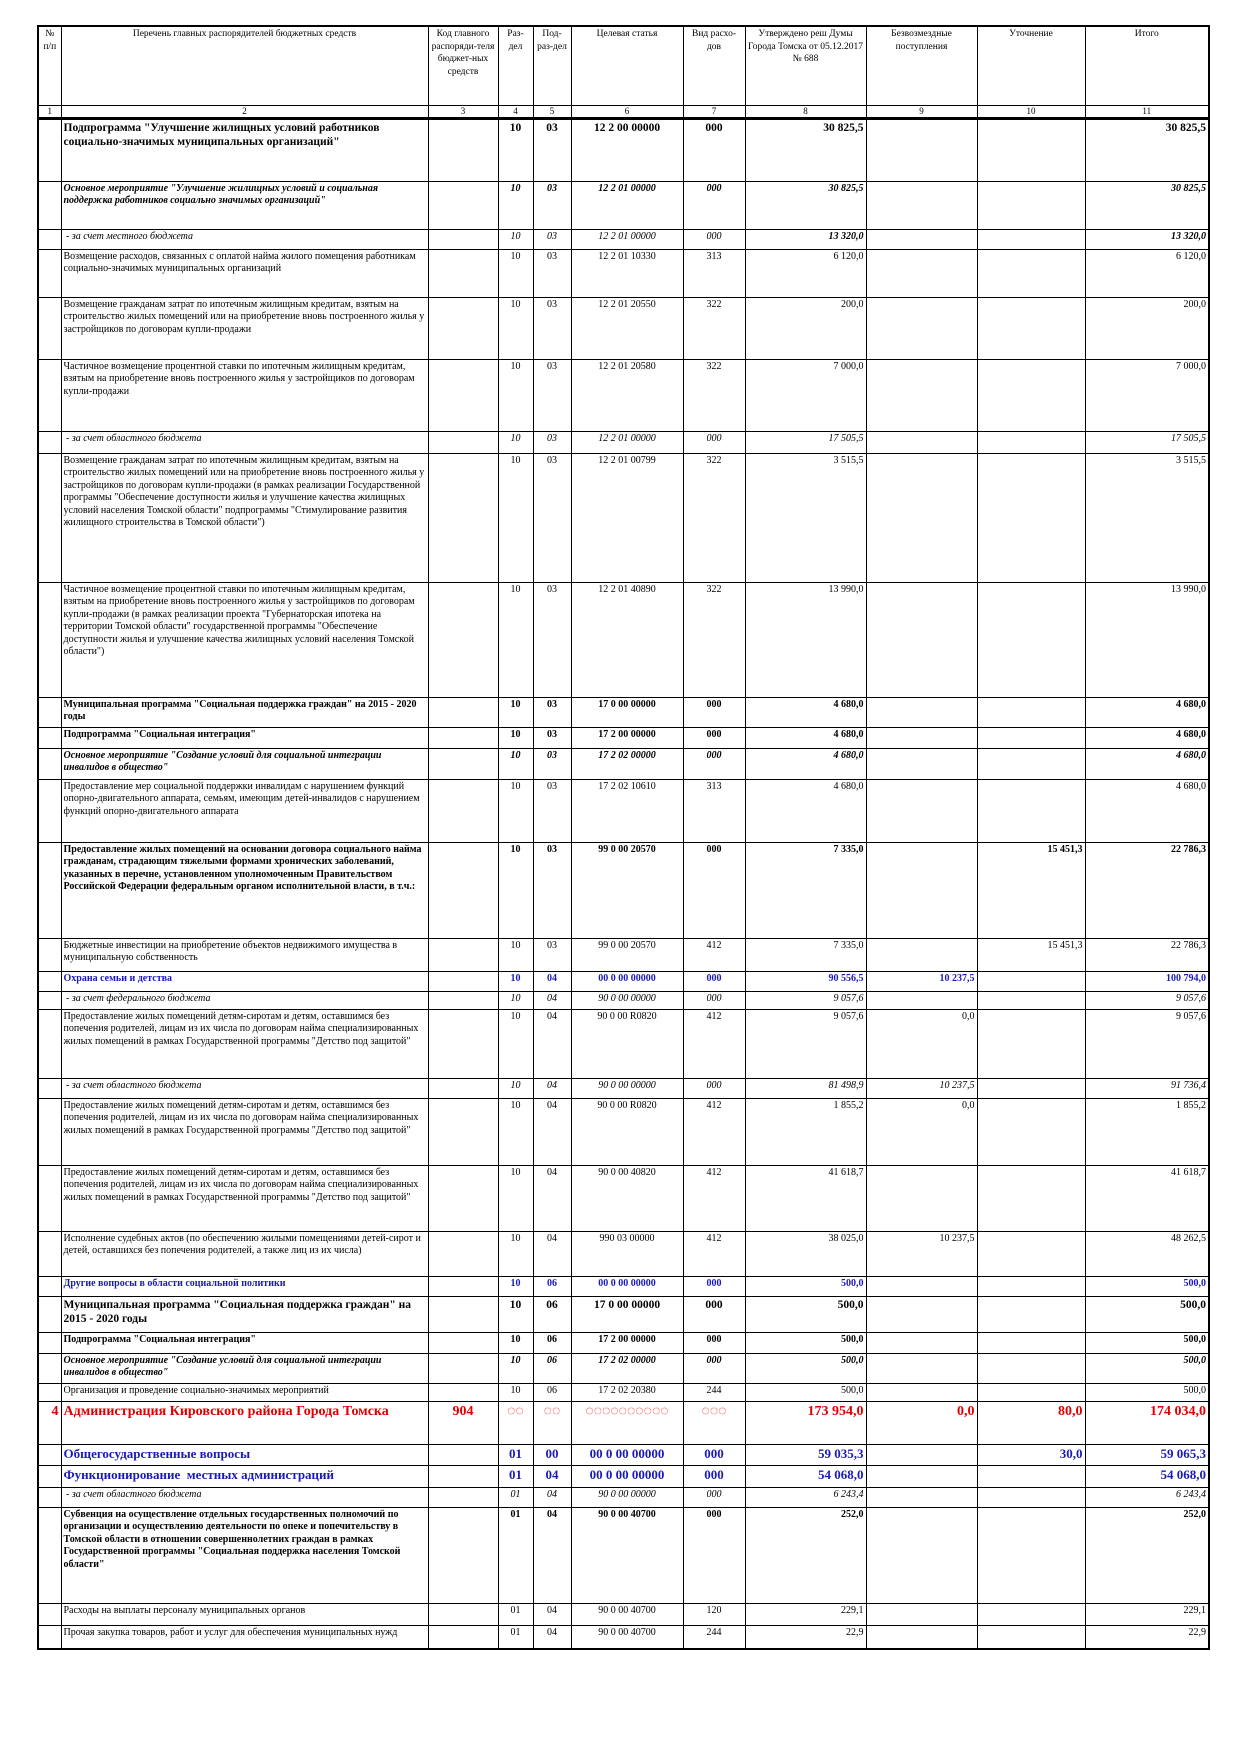 The image size is (1240, 1754). I want to click on table-cell: 59 065,3, so click(1147, 1454).